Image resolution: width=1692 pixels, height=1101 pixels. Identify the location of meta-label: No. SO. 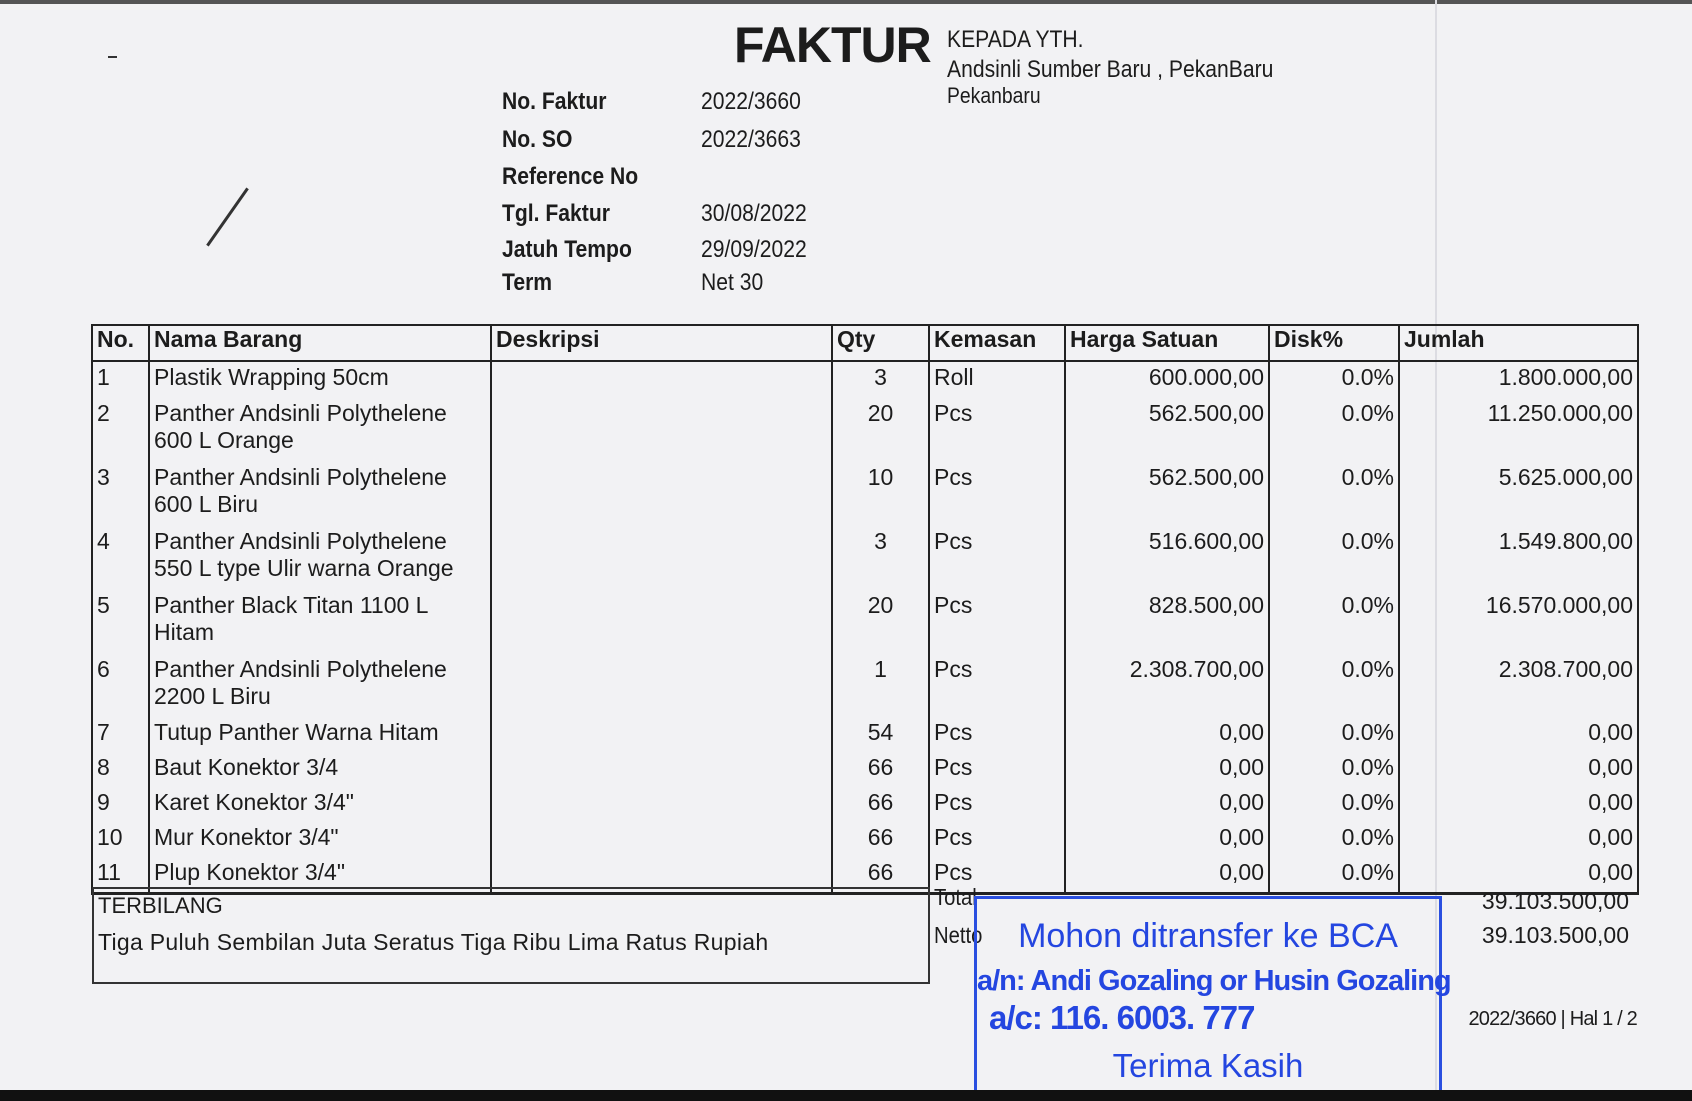
(537, 139).